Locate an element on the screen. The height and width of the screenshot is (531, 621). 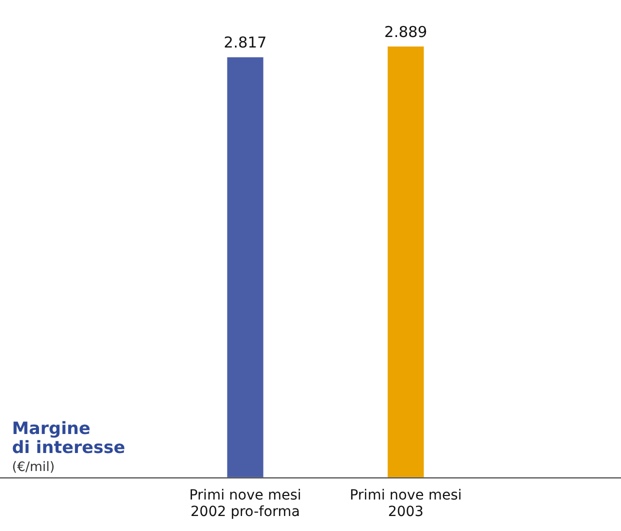
data-label: 2.889 is located at coordinates (406, 31).